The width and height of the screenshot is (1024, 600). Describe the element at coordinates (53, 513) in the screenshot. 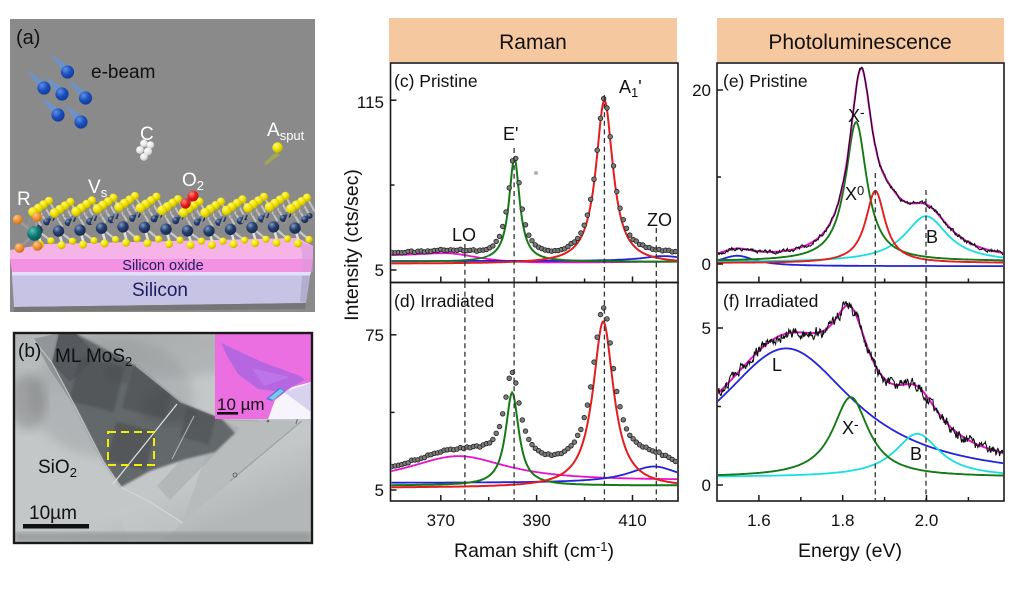

I see `svg-text: 10µm` at that location.